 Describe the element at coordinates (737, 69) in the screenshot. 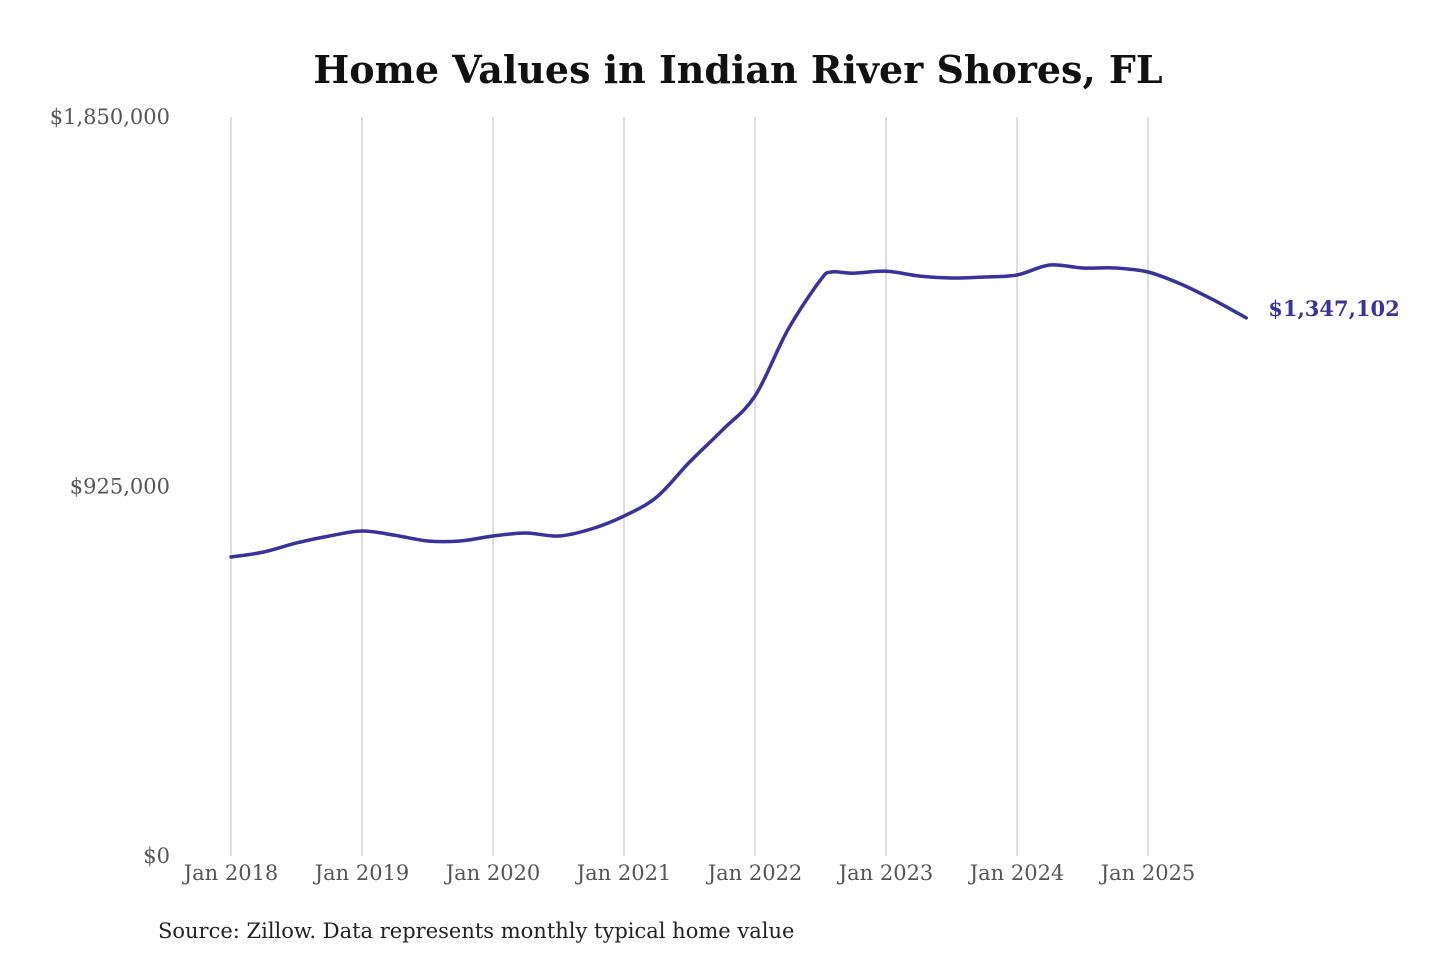

I see `chart-title: Home Values in Indian River Shores, FL` at that location.